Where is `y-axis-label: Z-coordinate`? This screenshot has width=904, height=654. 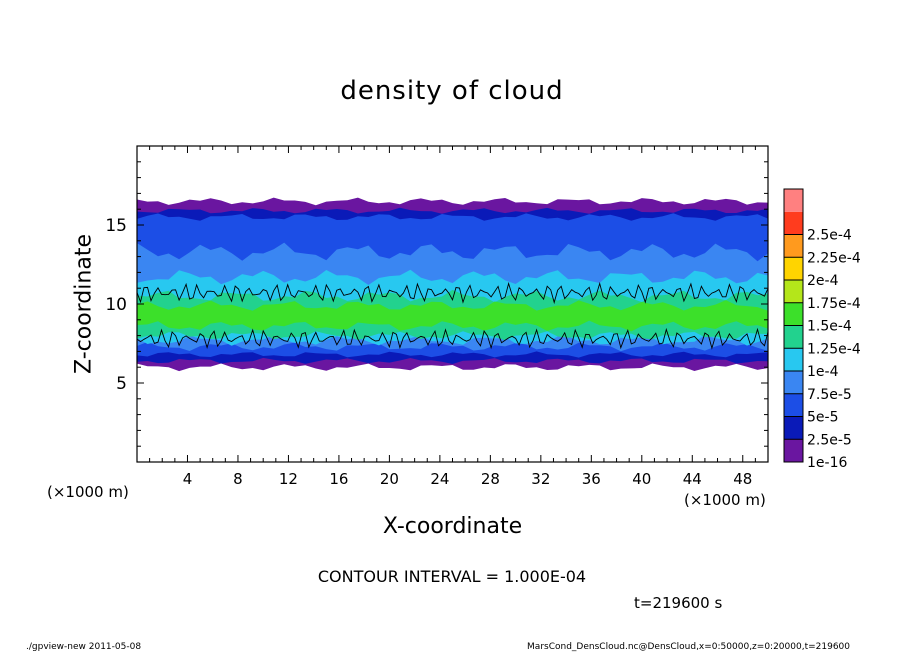 y-axis-label: Z-coordinate is located at coordinates (84, 304).